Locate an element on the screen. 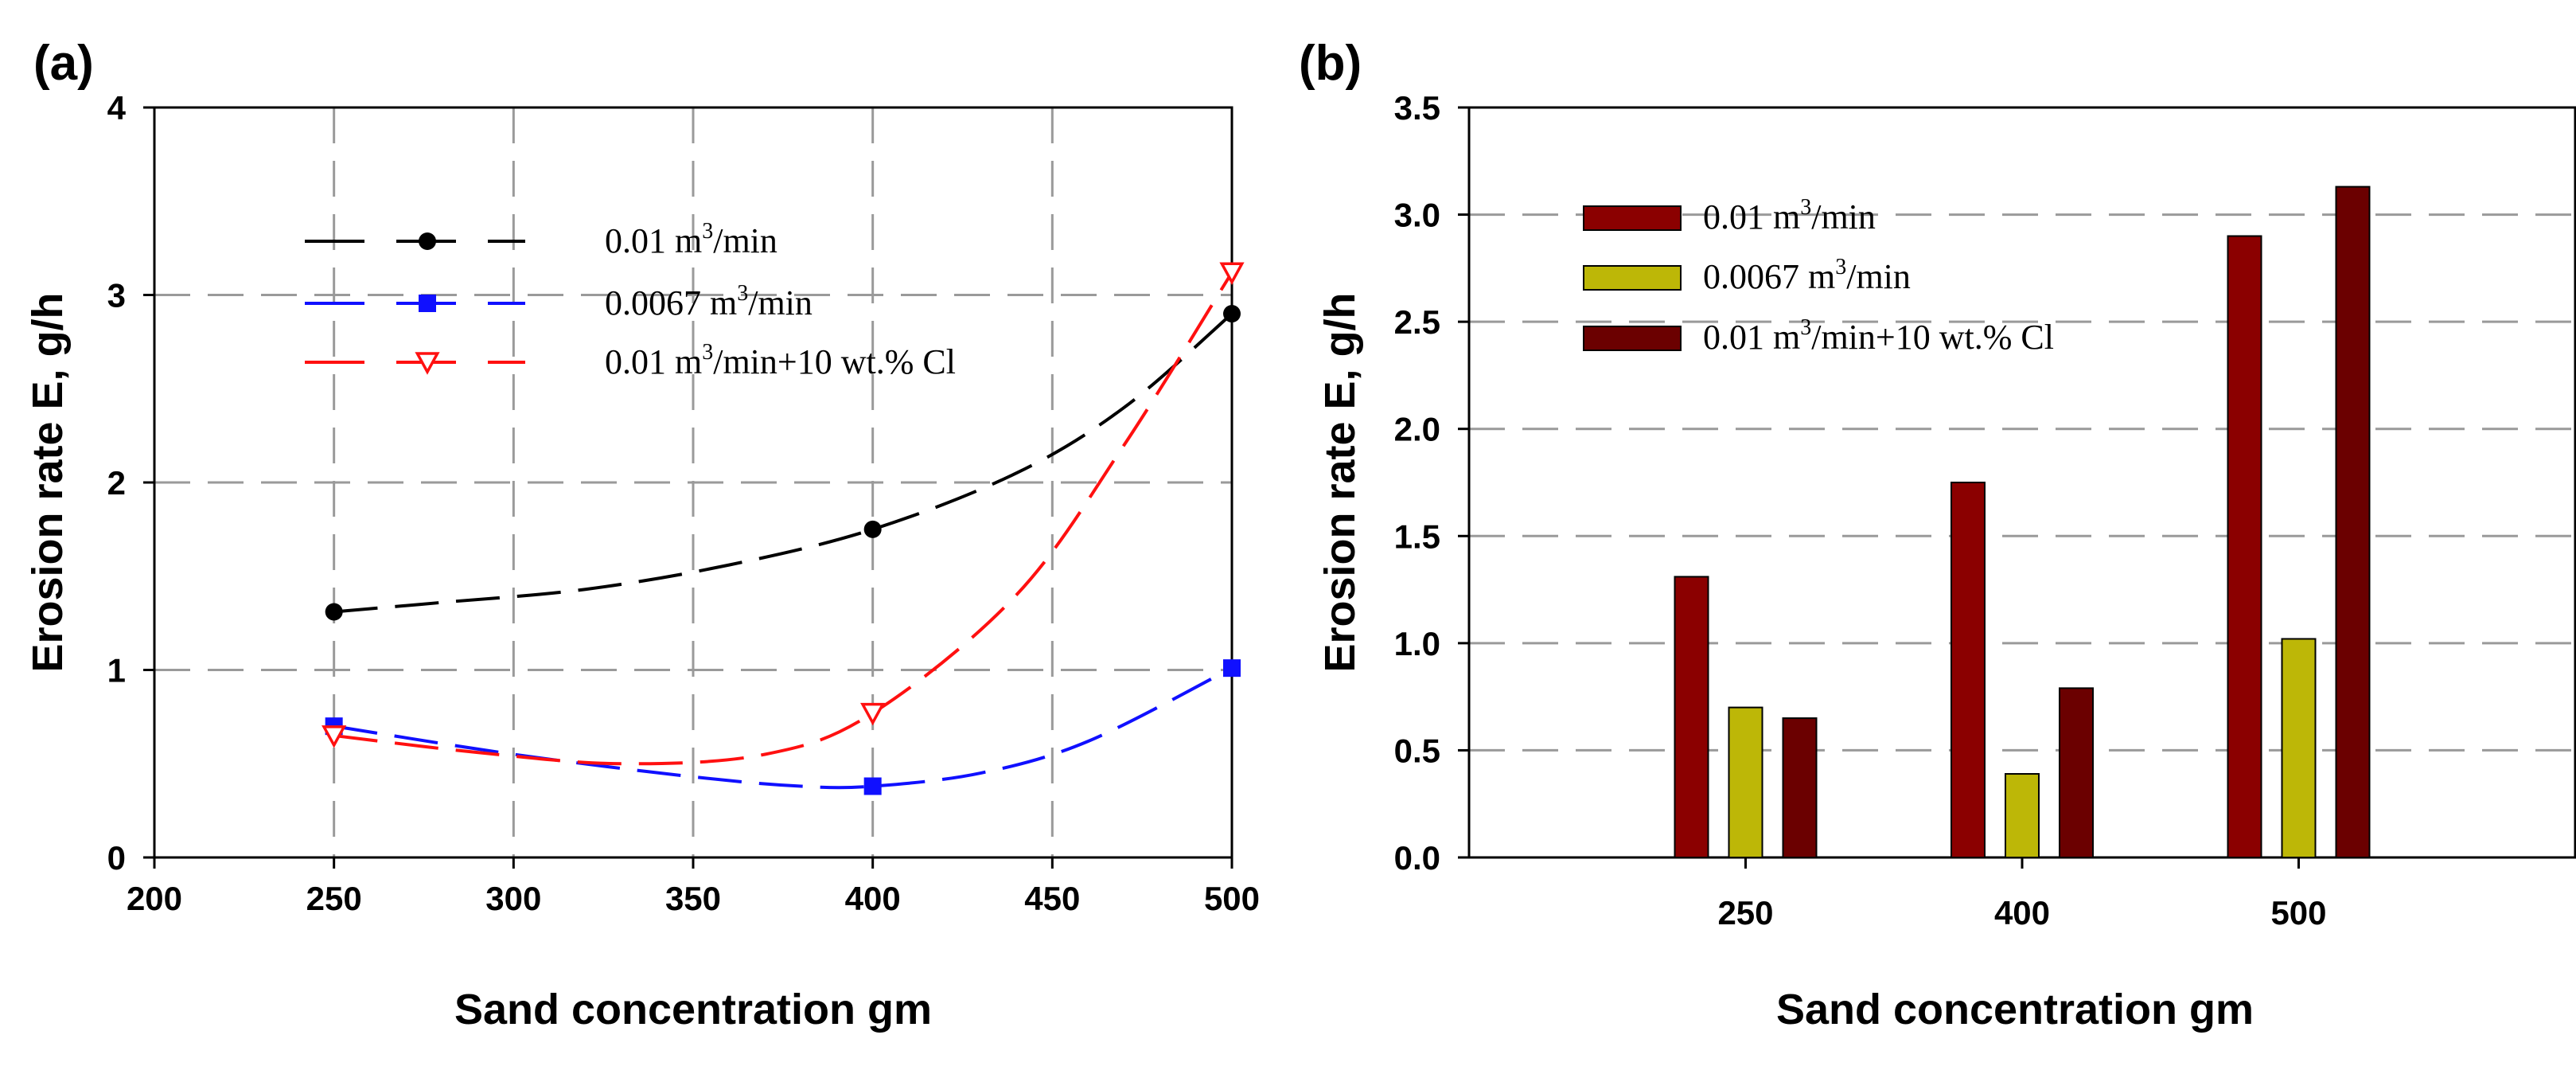  panel-a-y-tick-label: 2 is located at coordinates (116, 483).